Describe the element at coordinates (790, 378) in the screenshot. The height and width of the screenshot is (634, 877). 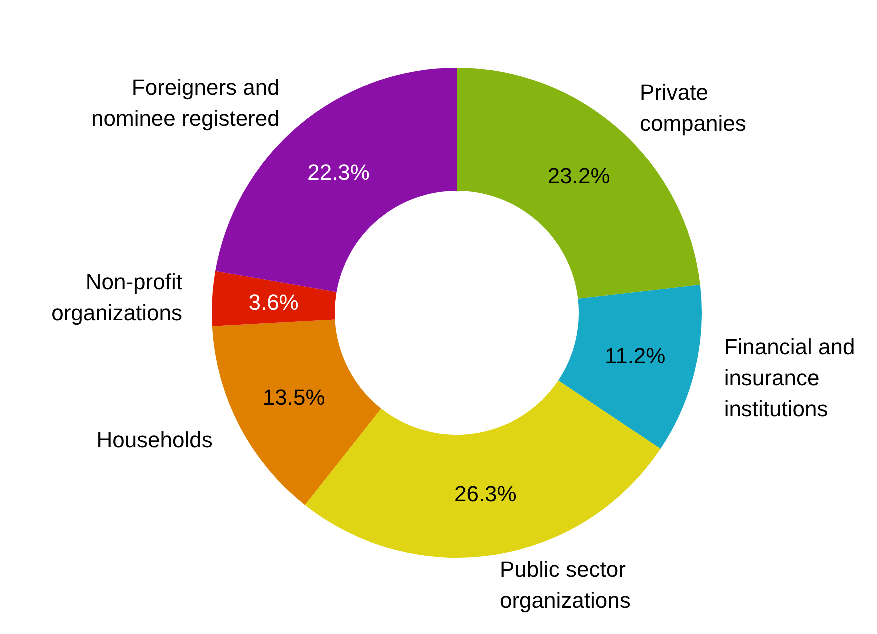
I see `slice-label: Financial and insurance institutions` at that location.